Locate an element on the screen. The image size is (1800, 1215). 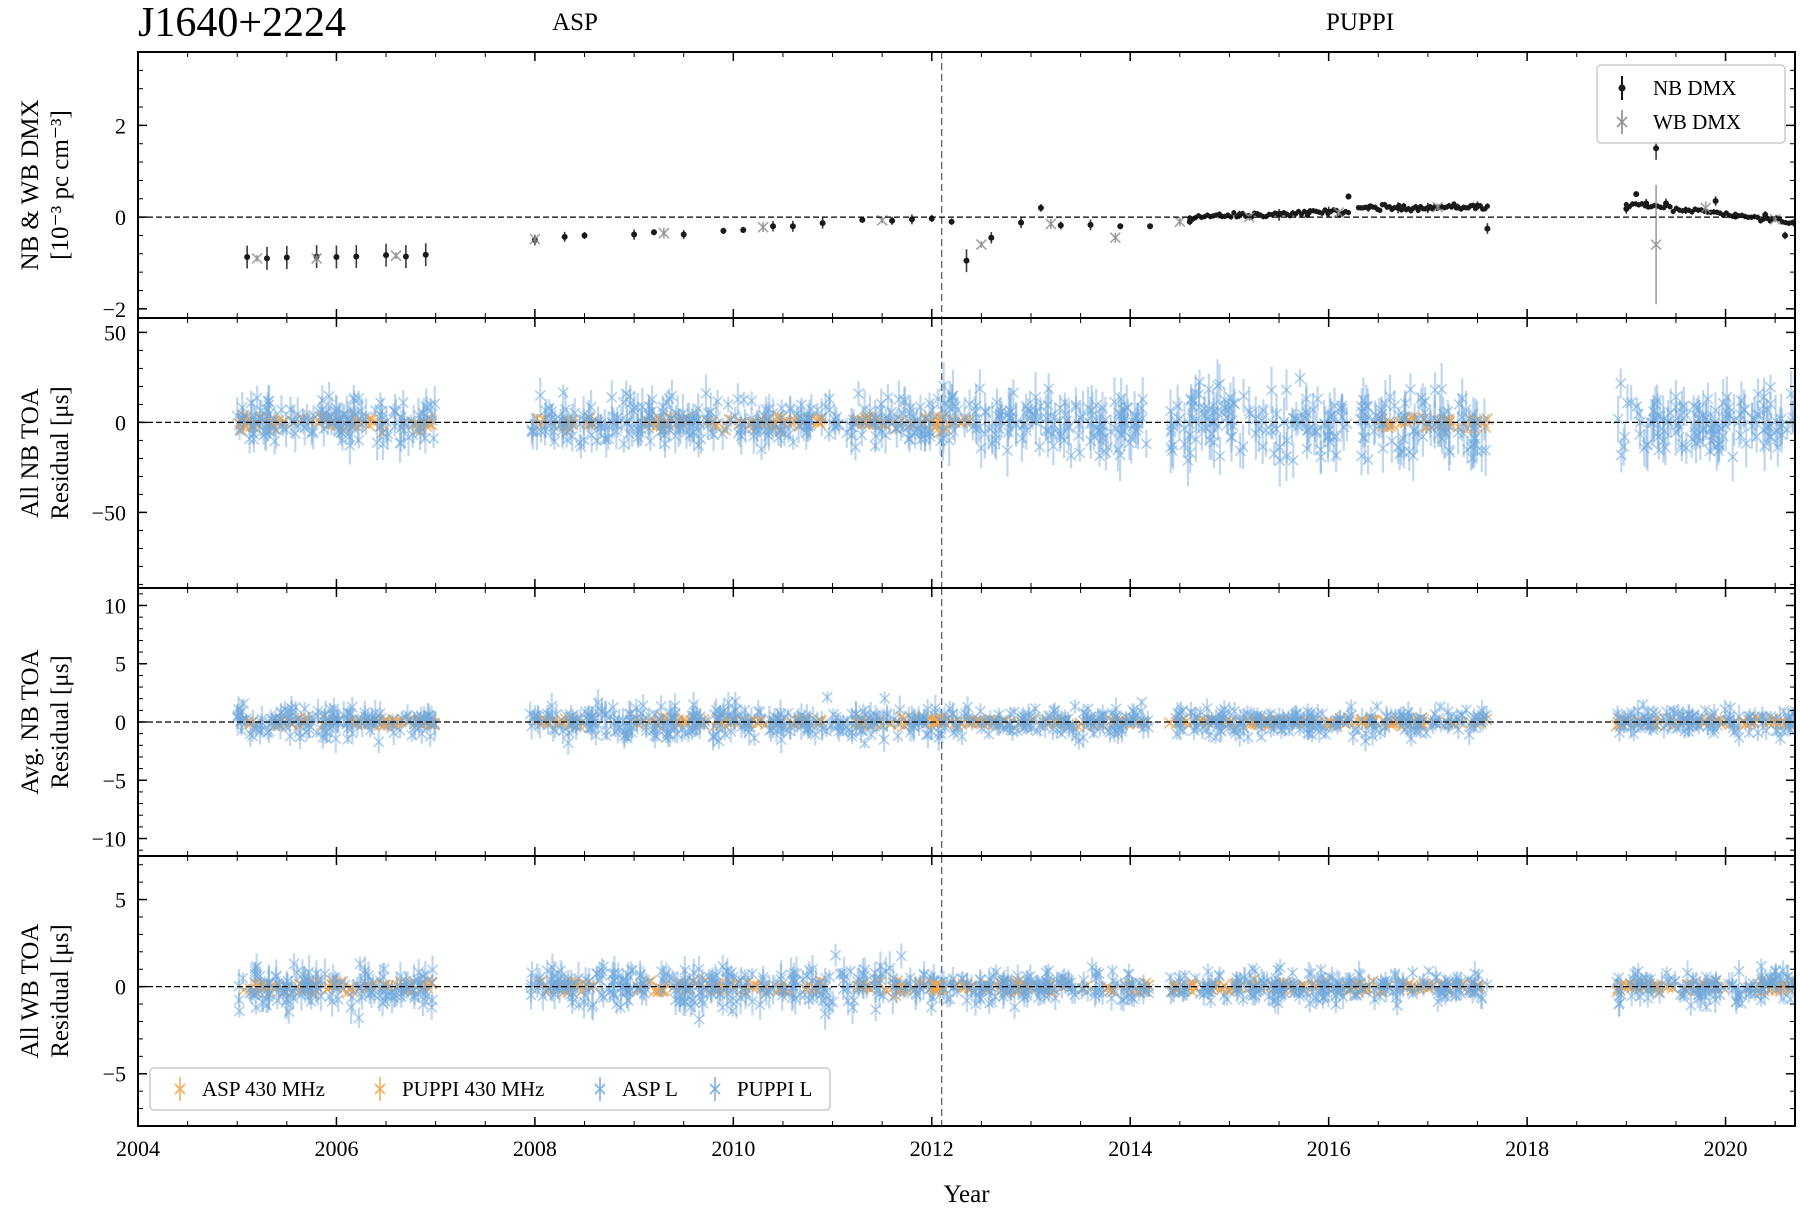
series-nb-dmx is located at coordinates (1019, 204).